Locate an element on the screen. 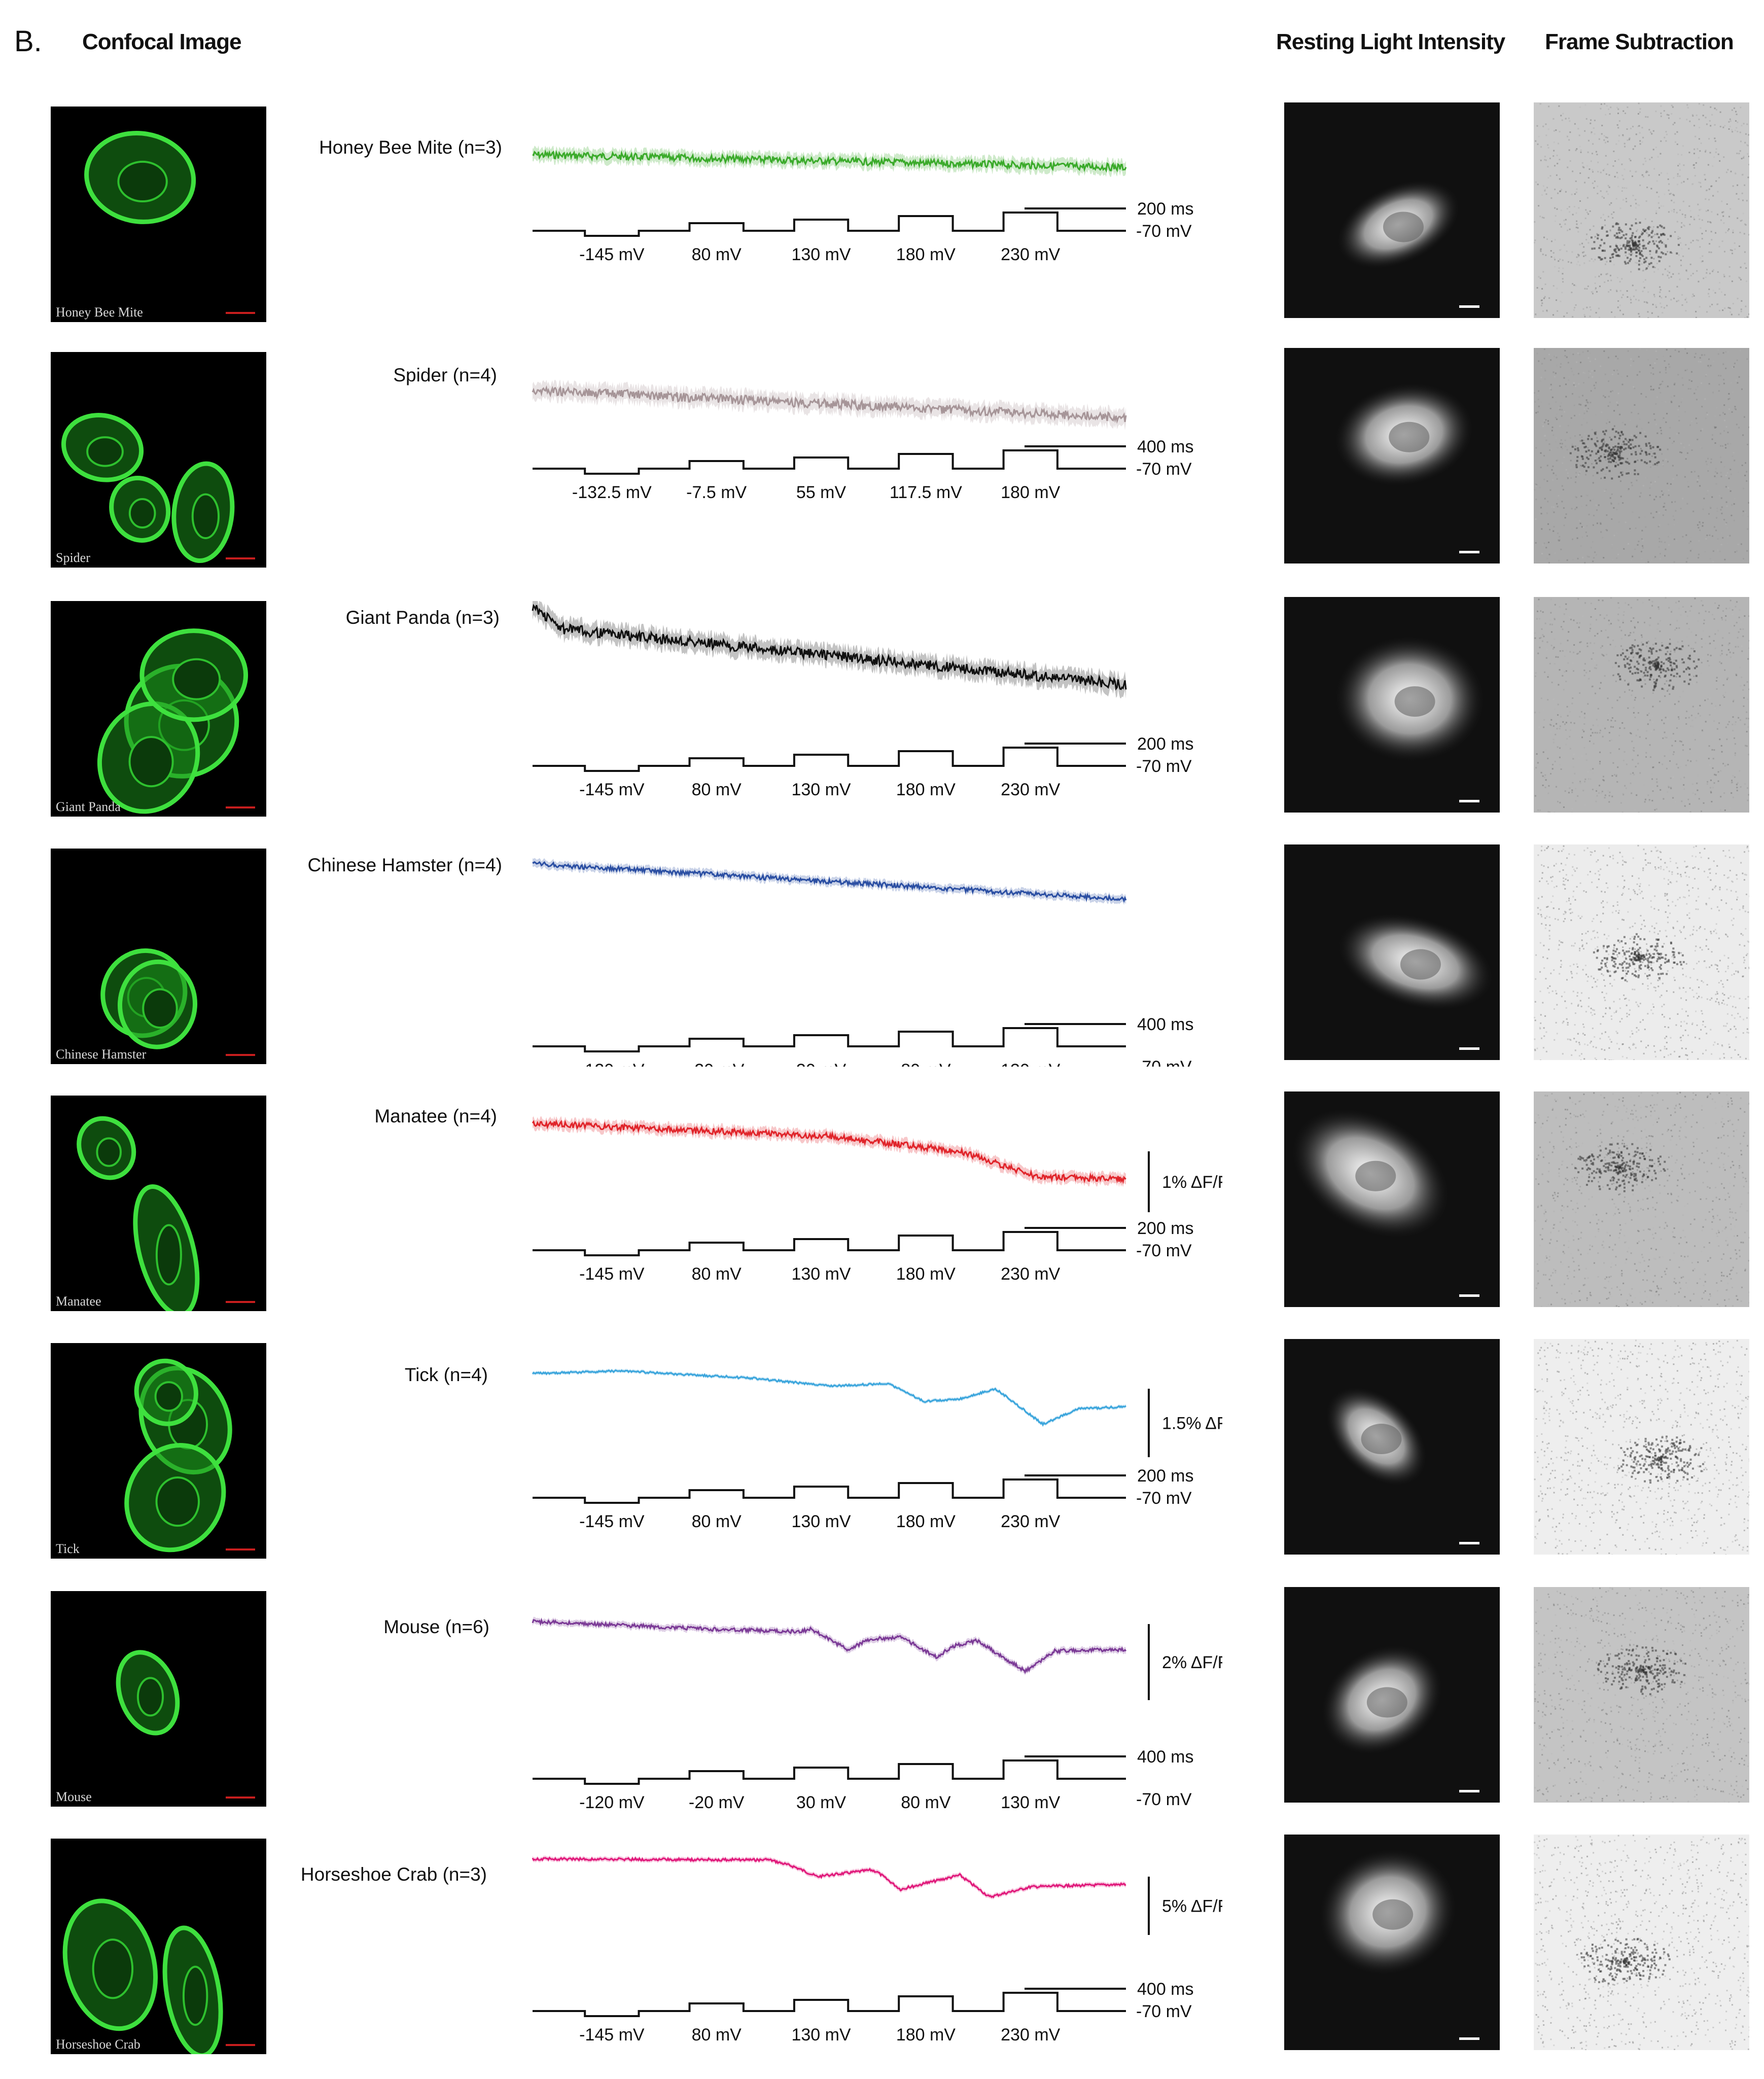 This screenshot has height=2079, width=1764. confocal-image: Tick is located at coordinates (158, 1451).